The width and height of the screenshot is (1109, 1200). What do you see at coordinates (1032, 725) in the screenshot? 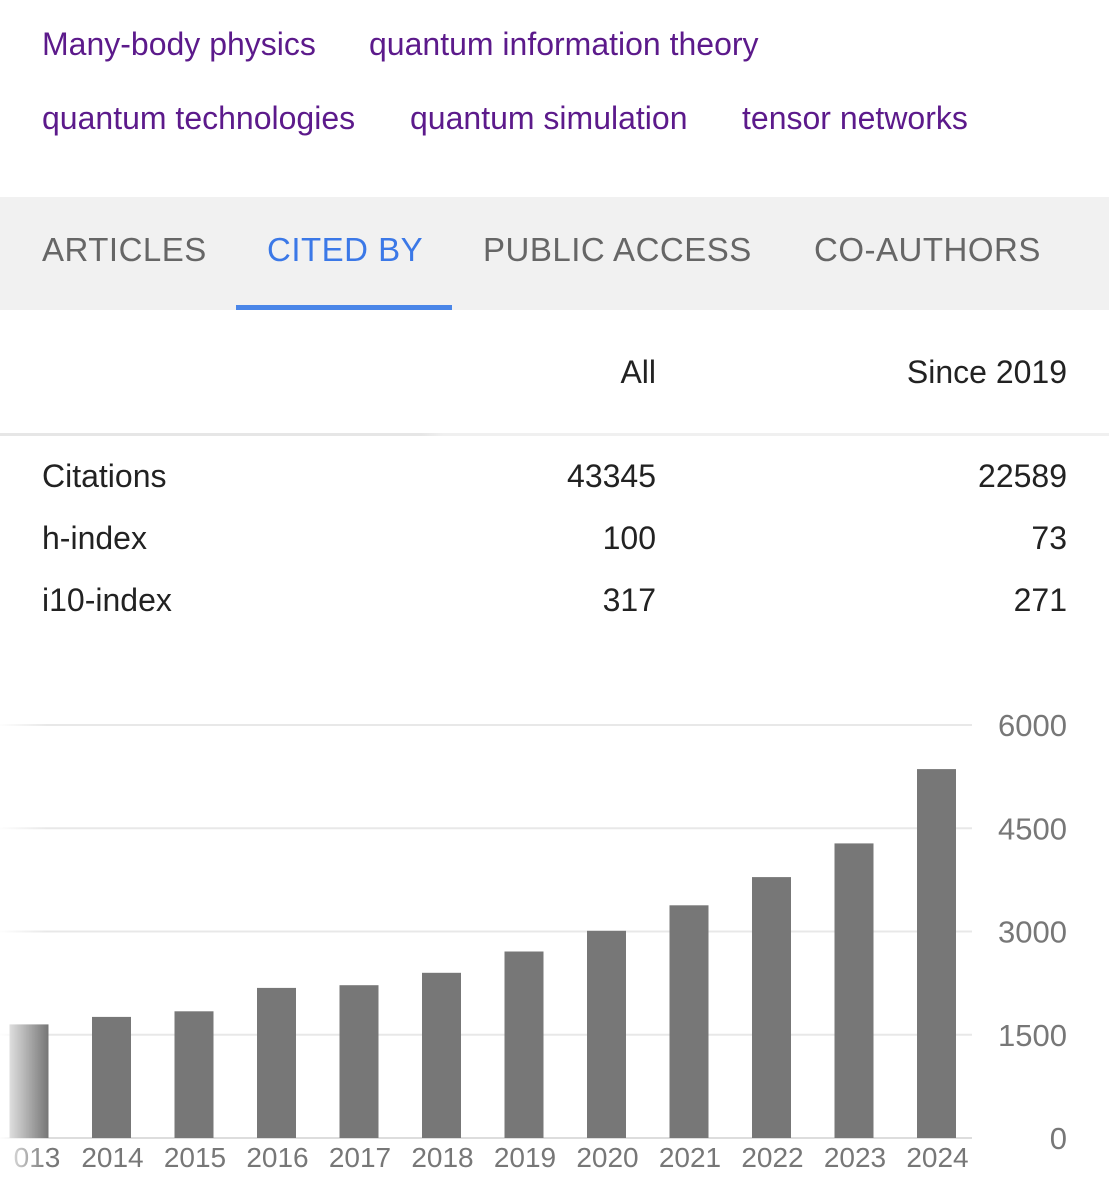
I see `y-tick-label: 6000` at bounding box center [1032, 725].